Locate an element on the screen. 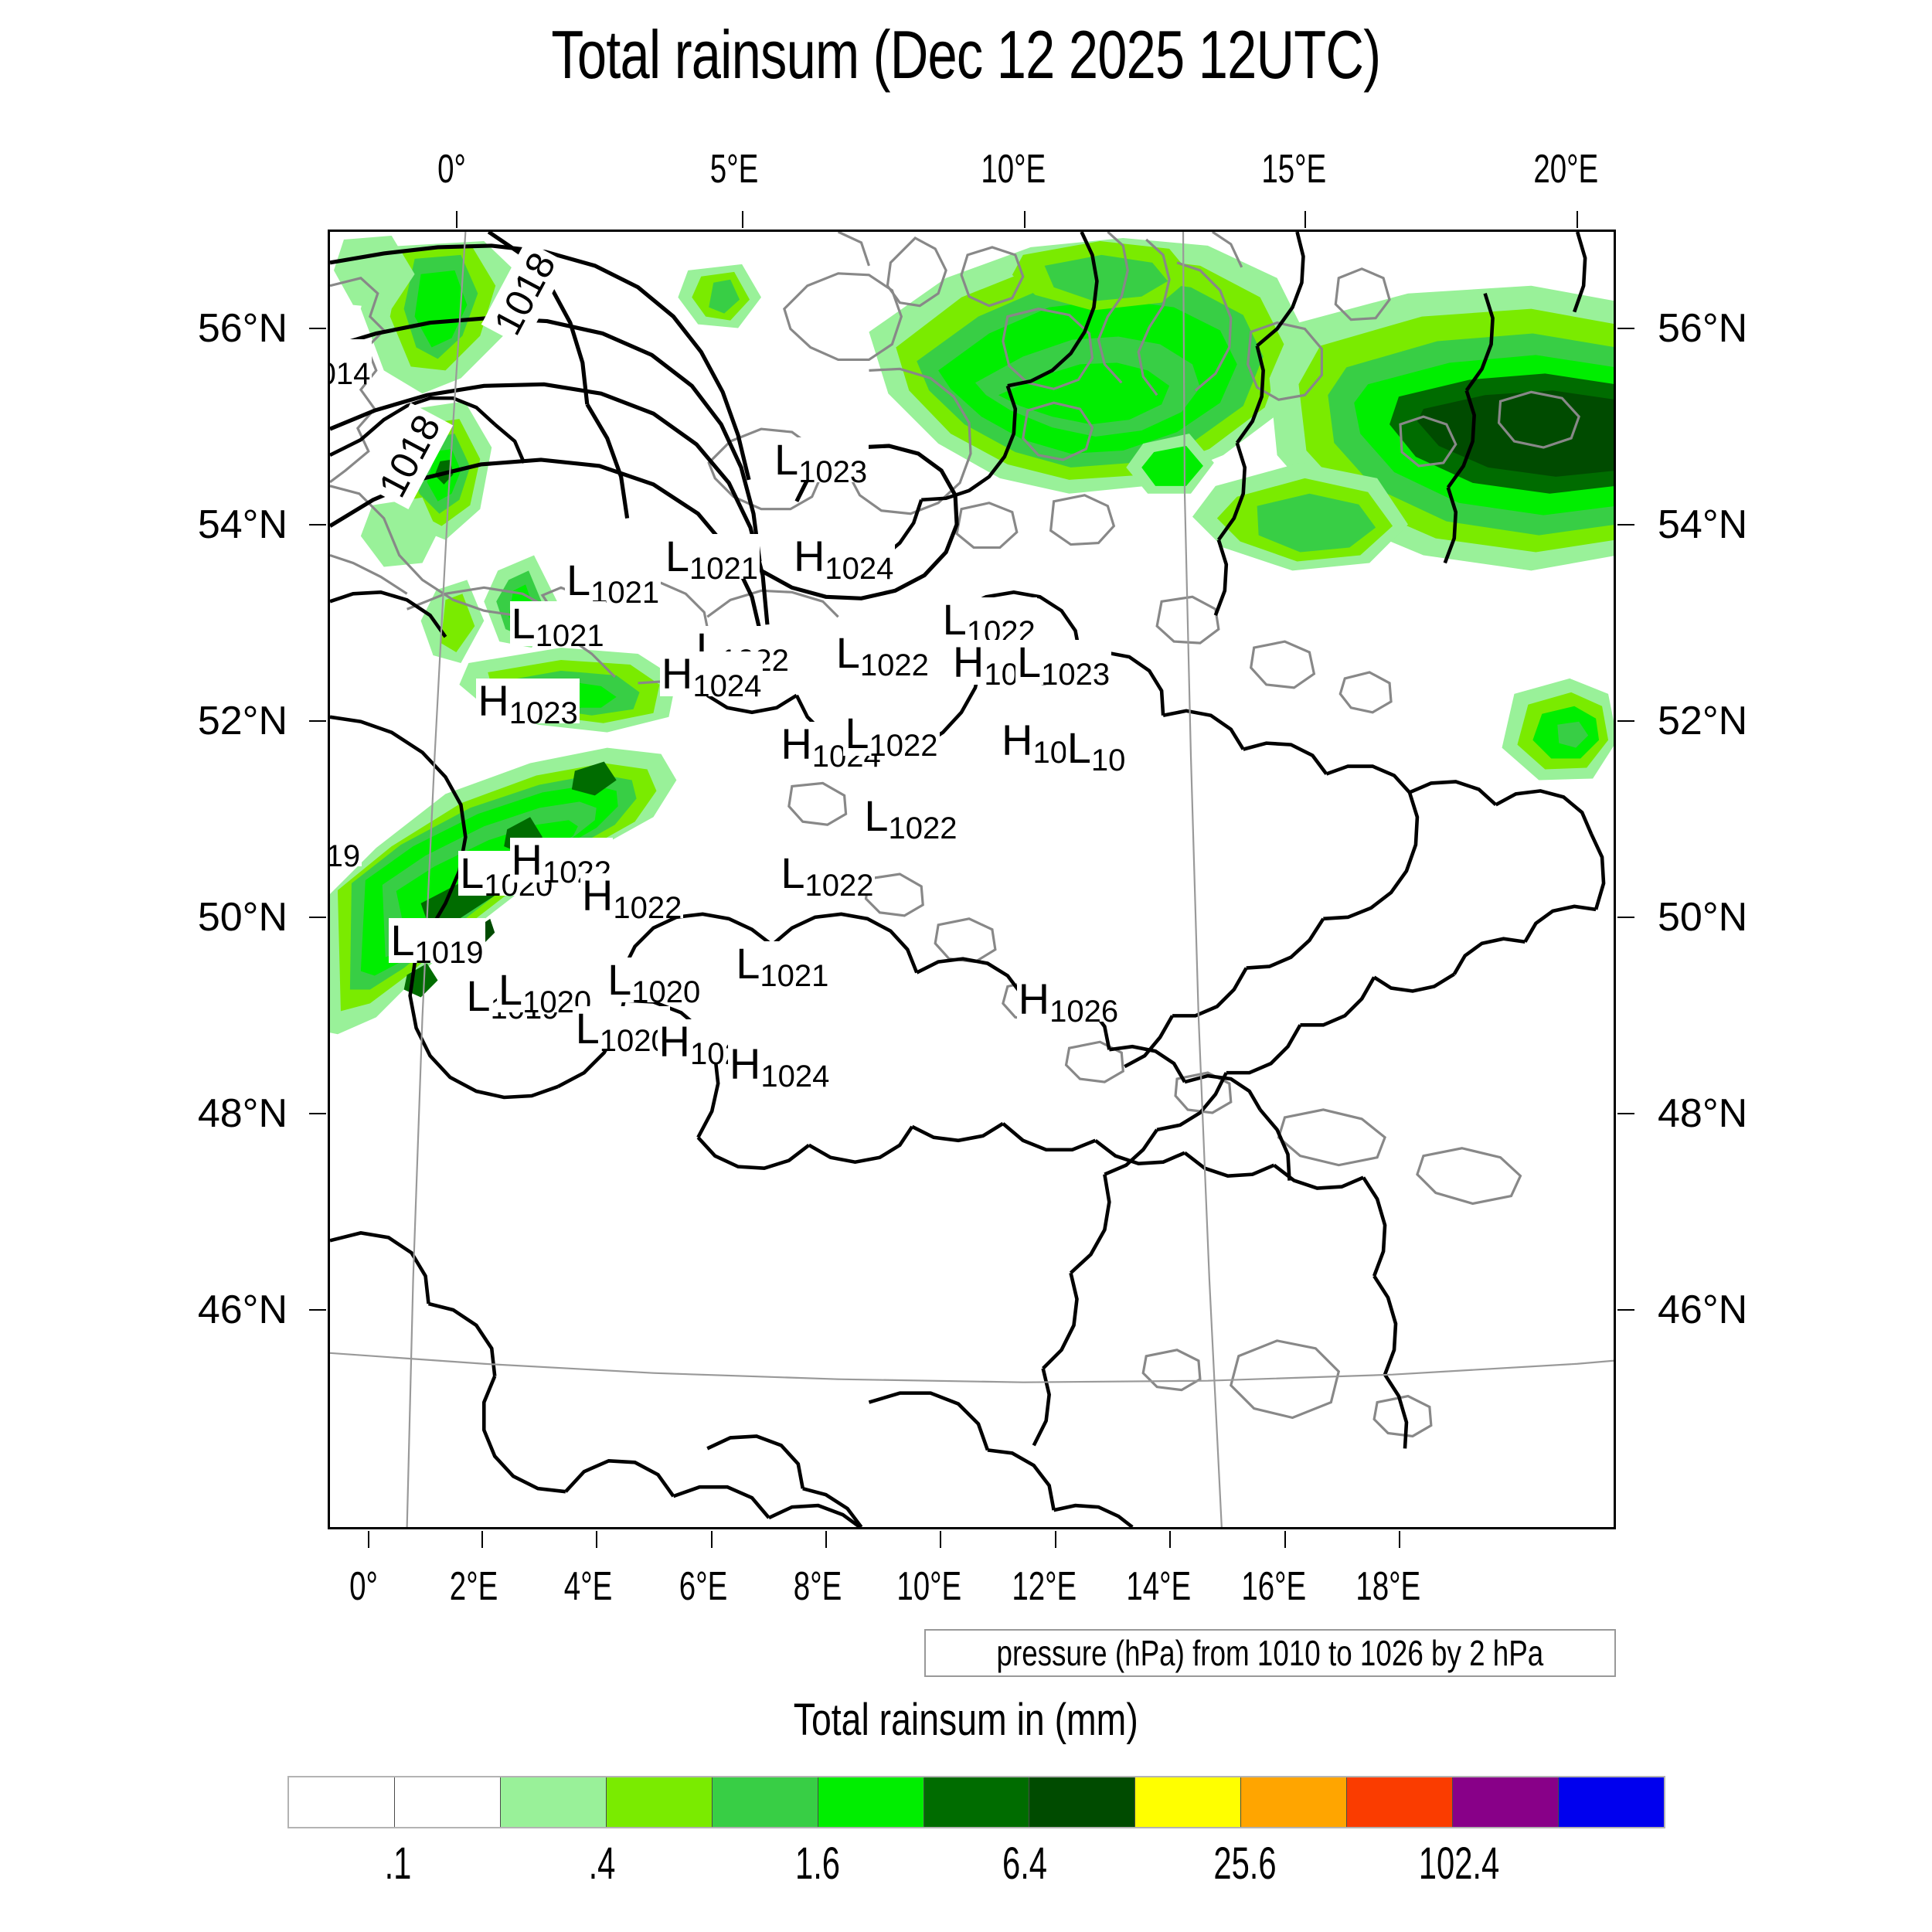 The image size is (1932, 1932). colorbar-title: Total rainsum in (mm) is located at coordinates (966, 1720).